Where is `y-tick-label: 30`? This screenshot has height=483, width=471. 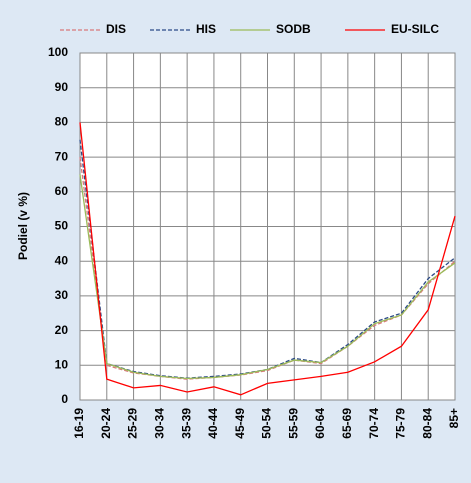 y-tick-label: 30 is located at coordinates (62, 295).